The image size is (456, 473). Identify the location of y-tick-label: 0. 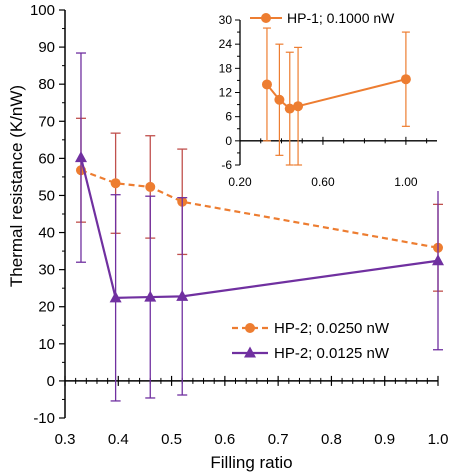
(51, 381).